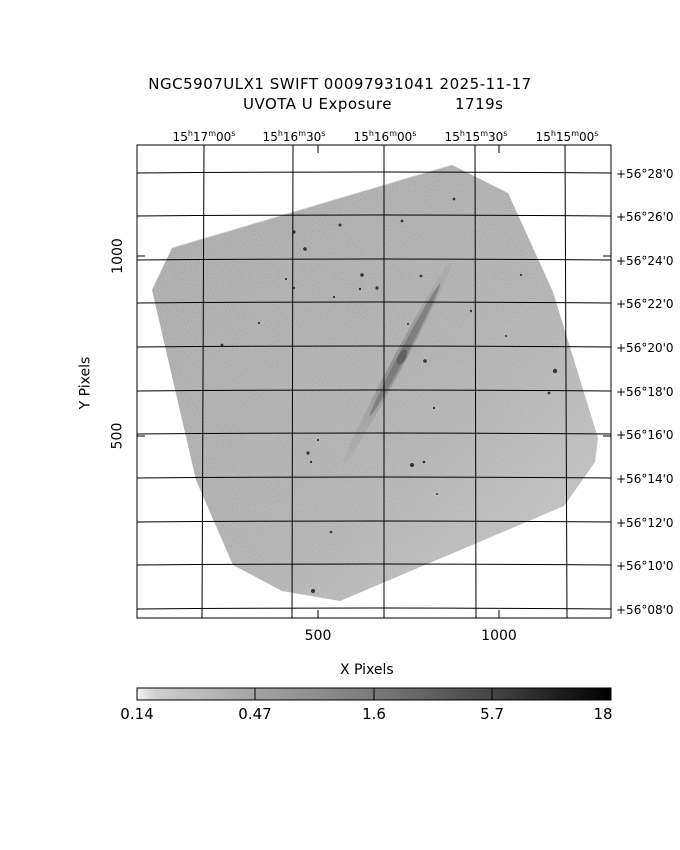 The image size is (680, 850). What do you see at coordinates (374, 714) in the screenshot?
I see `colorbar-label: 1.6` at bounding box center [374, 714].